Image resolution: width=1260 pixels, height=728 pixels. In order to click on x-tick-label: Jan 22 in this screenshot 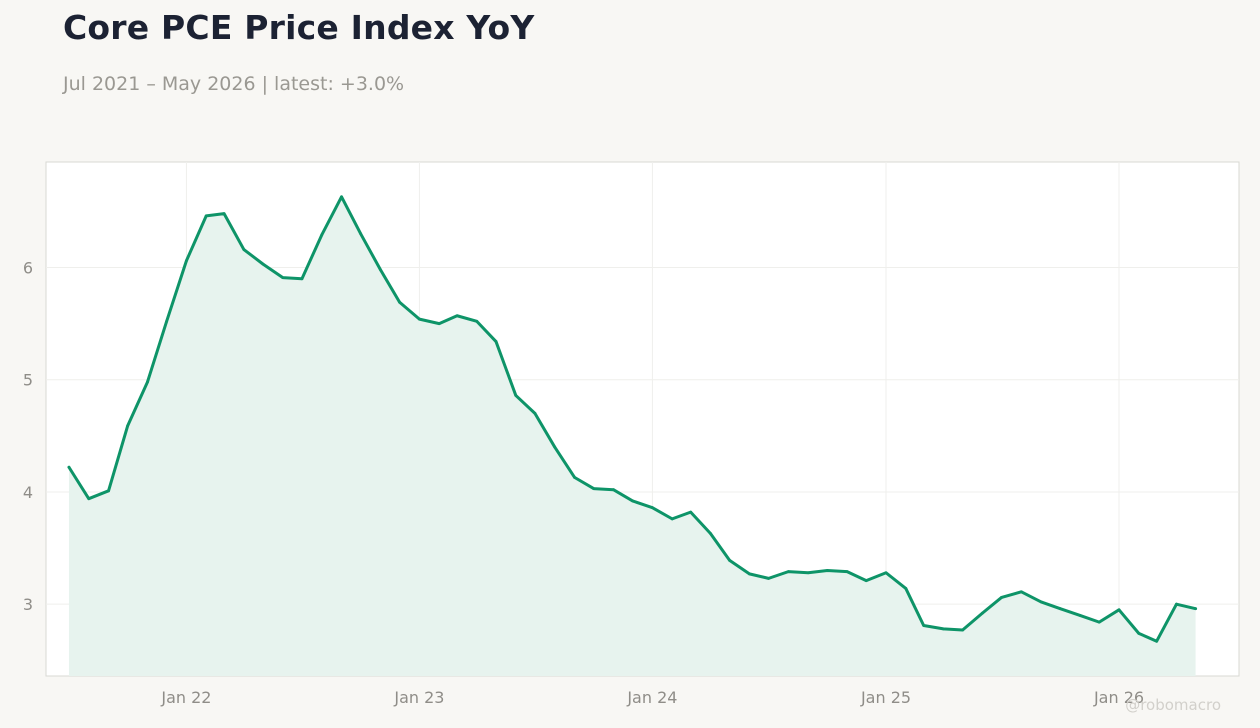, I will do `click(185, 697)`.